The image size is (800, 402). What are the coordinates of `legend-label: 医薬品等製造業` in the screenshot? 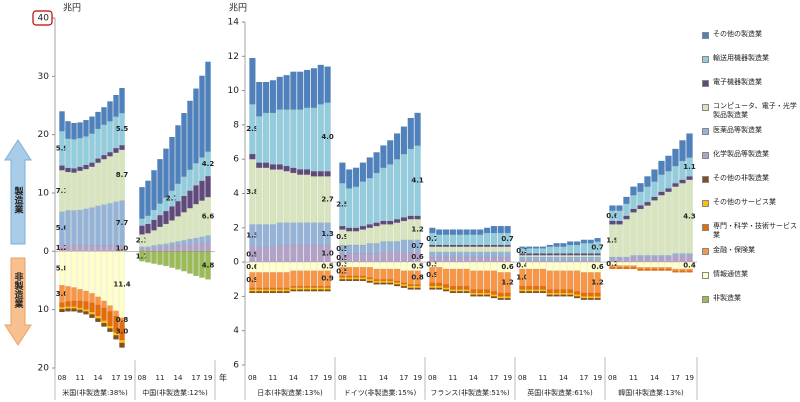 It's located at (737, 130).